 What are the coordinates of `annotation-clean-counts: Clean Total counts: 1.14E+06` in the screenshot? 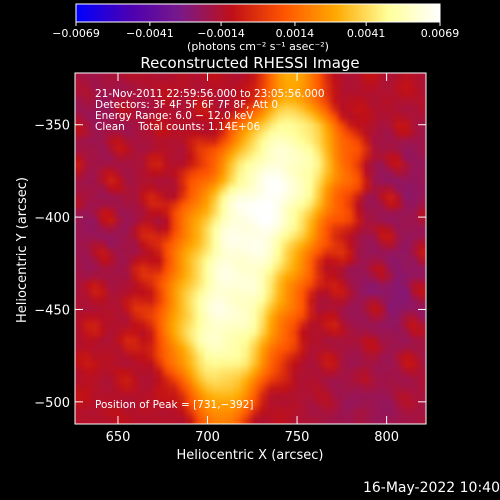 It's located at (177, 127).